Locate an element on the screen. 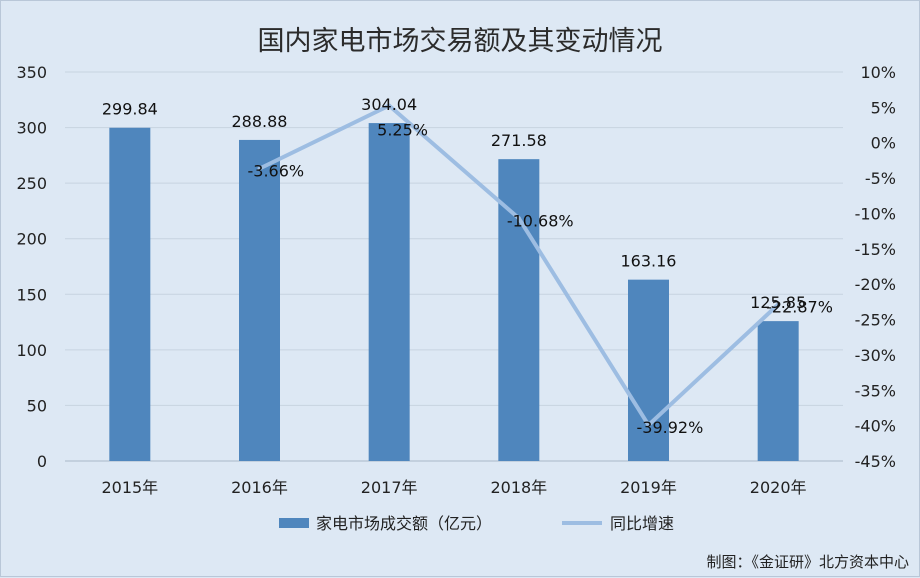 The width and height of the screenshot is (920, 578). left-axis-tick-label: 150 is located at coordinates (31, 294).